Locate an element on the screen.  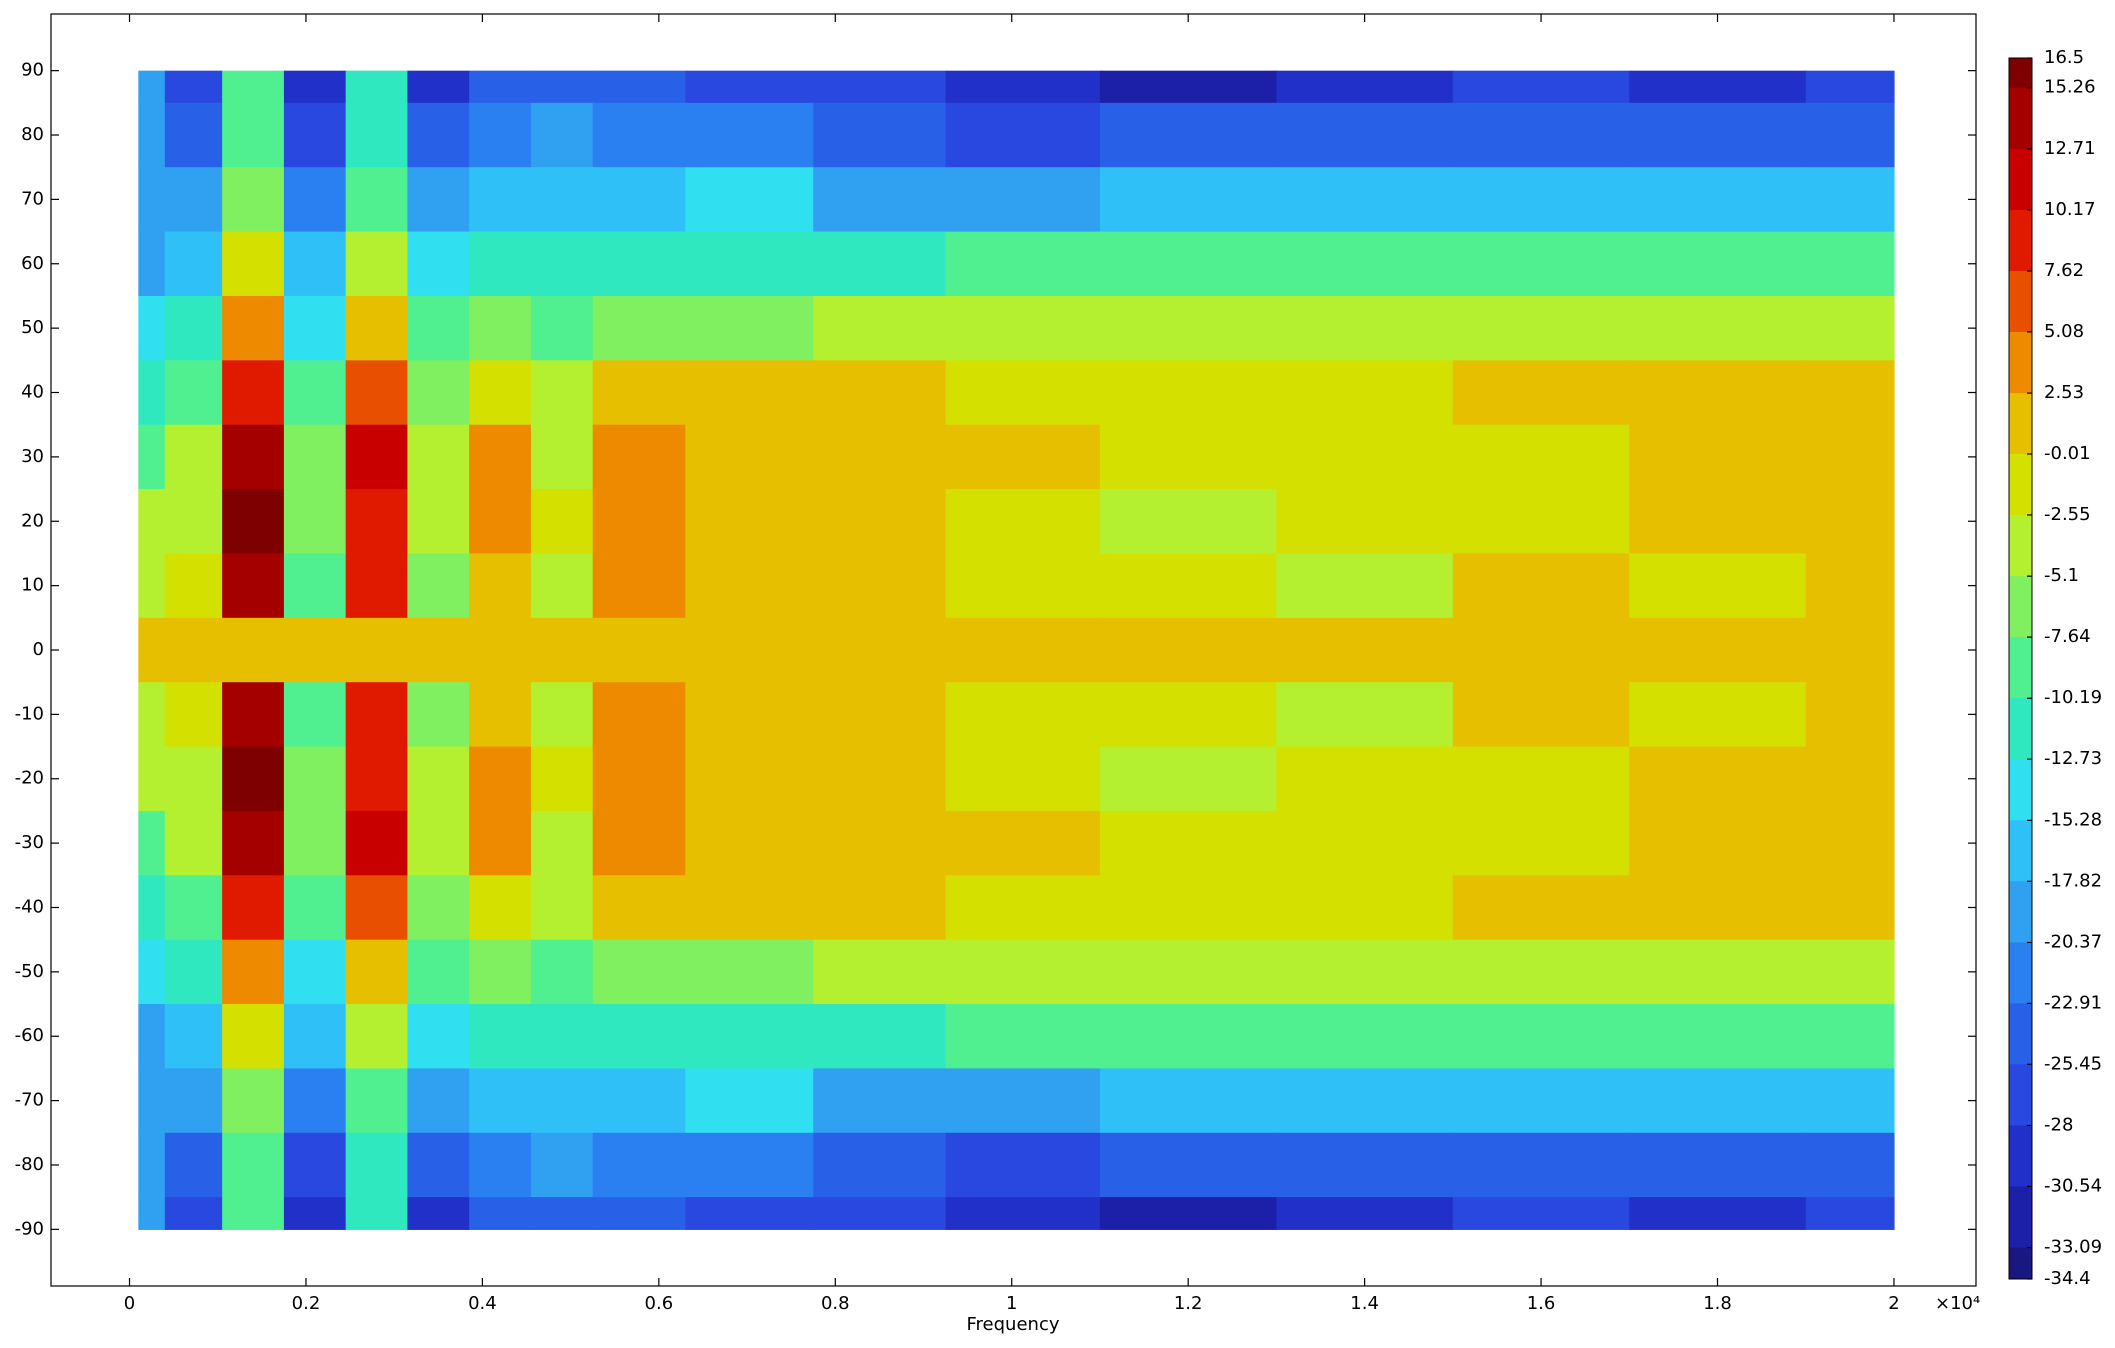
colorbar-label: -0.01 is located at coordinates (2067, 453).